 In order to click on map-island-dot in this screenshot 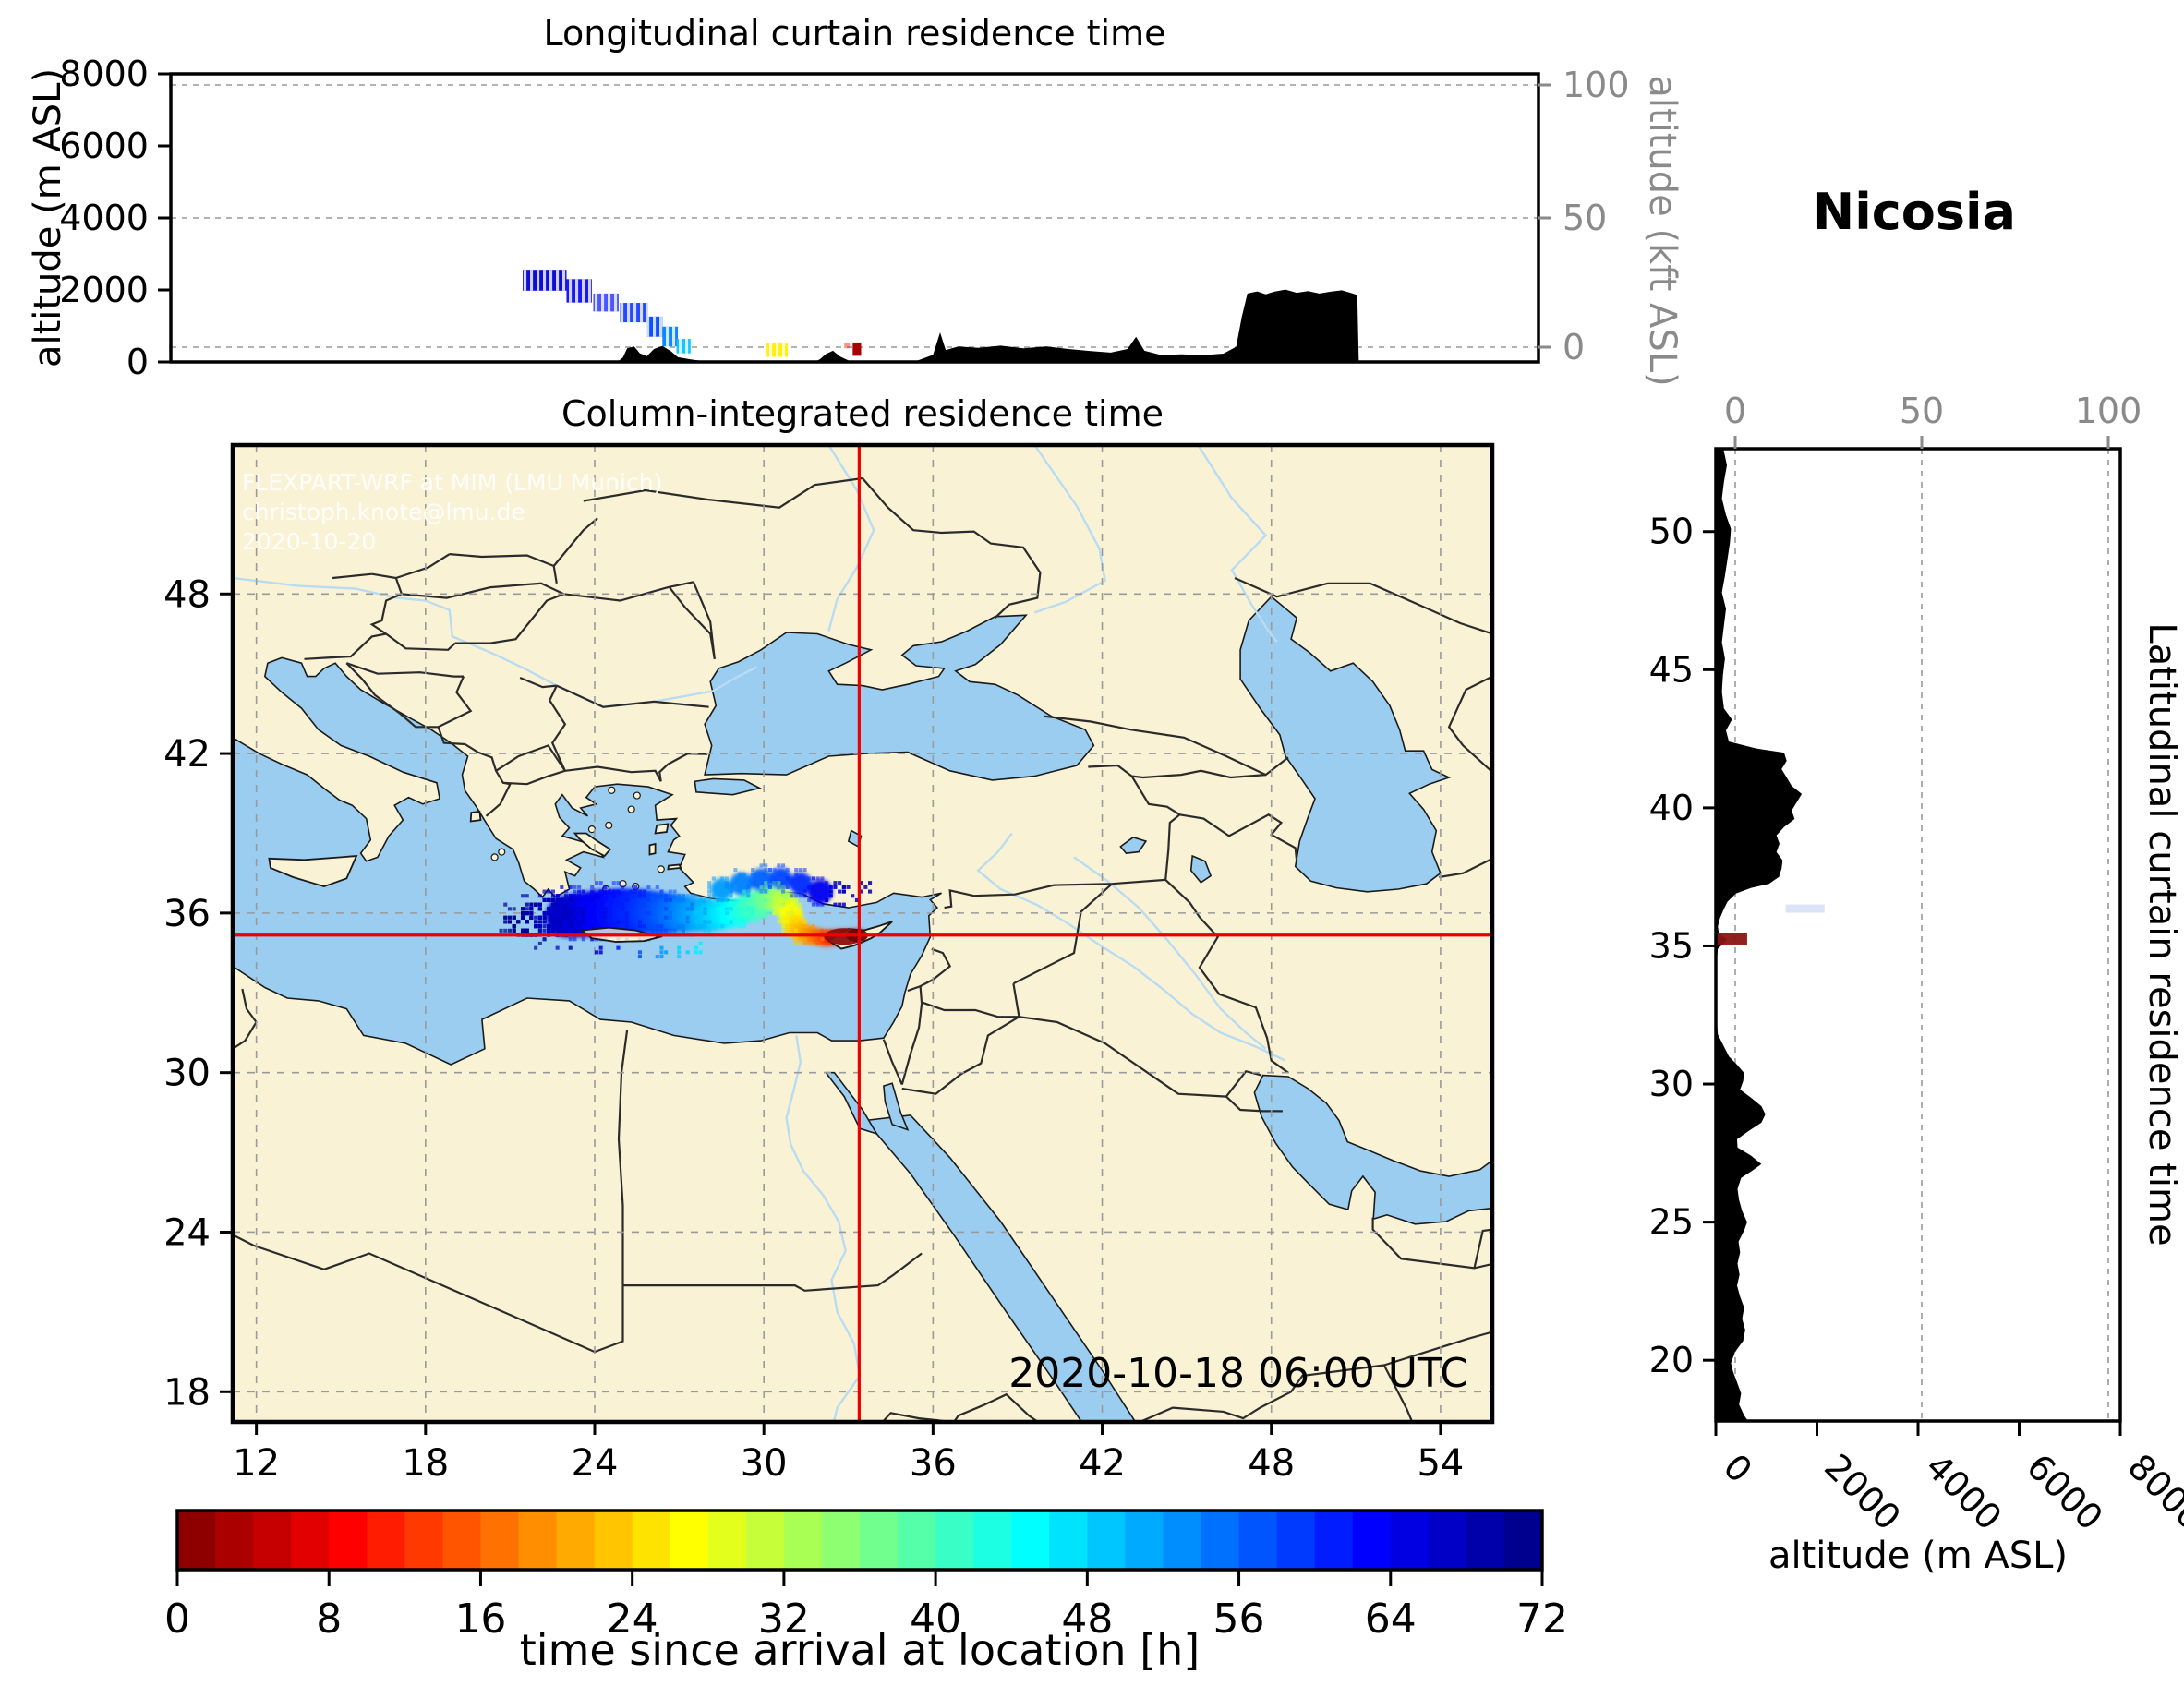, I will do `click(609, 825)`.